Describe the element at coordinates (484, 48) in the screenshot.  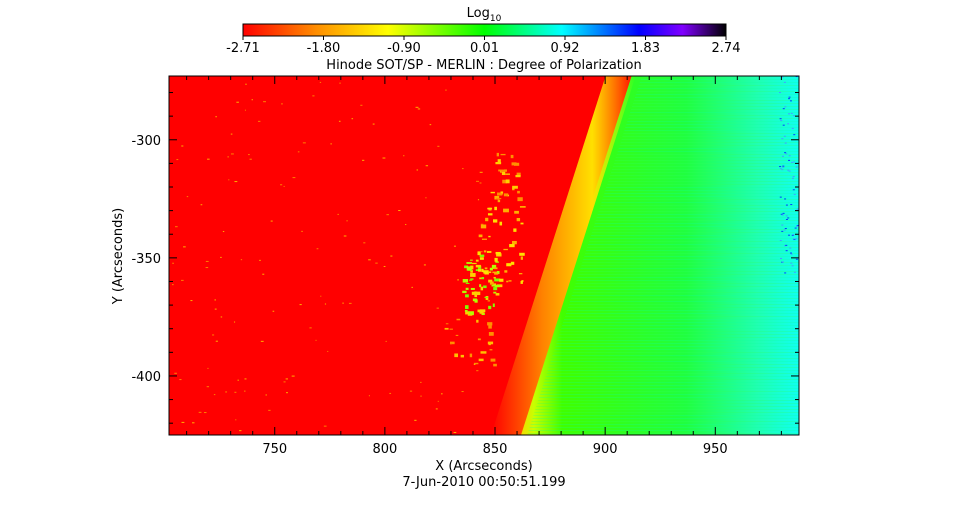
I see `colorbar-tick-label: 0.01` at that location.